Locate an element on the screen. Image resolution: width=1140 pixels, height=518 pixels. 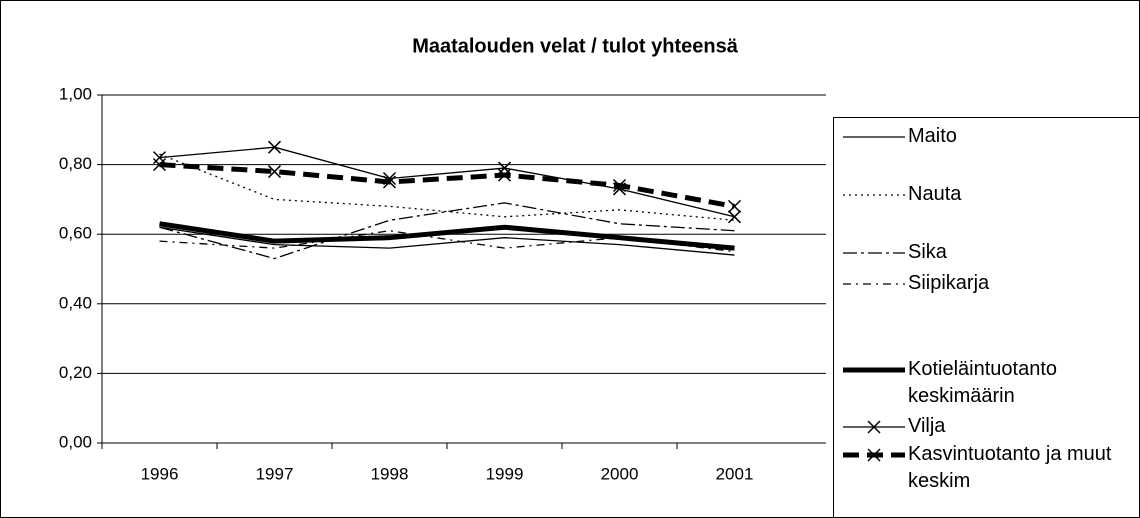
legend-label: Kotieläintuotanto keskimäärin is located at coordinates (983, 382).